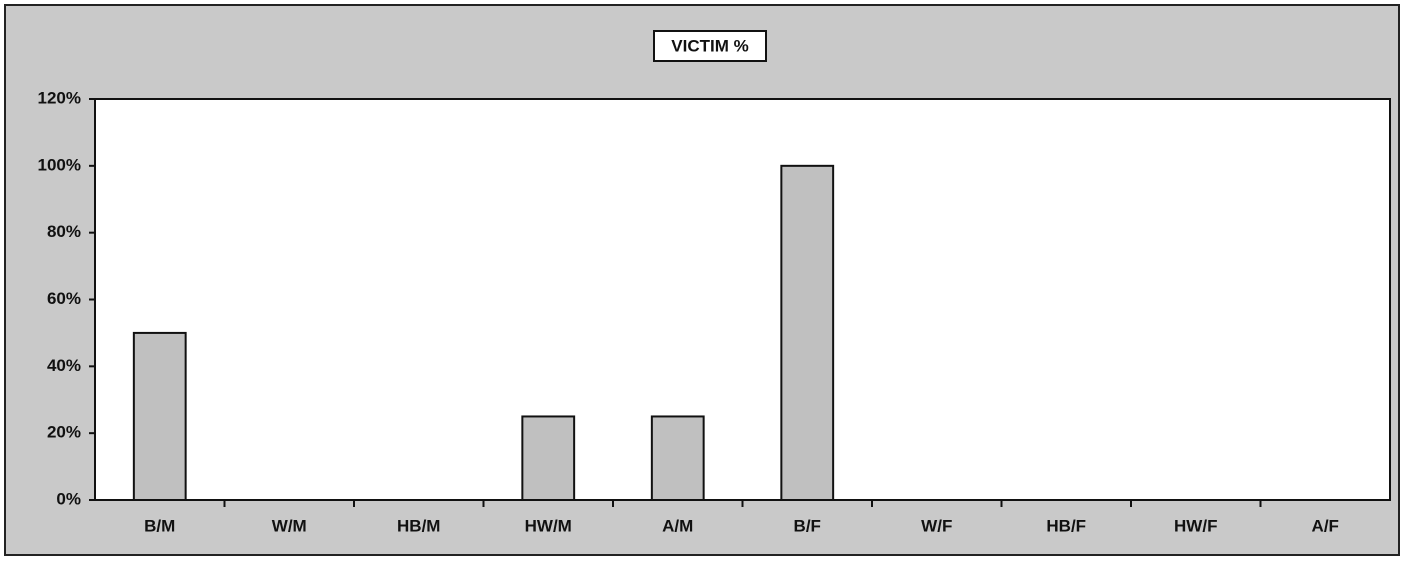 The height and width of the screenshot is (562, 1405). I want to click on chart-title: VICTIM %, so click(709, 45).